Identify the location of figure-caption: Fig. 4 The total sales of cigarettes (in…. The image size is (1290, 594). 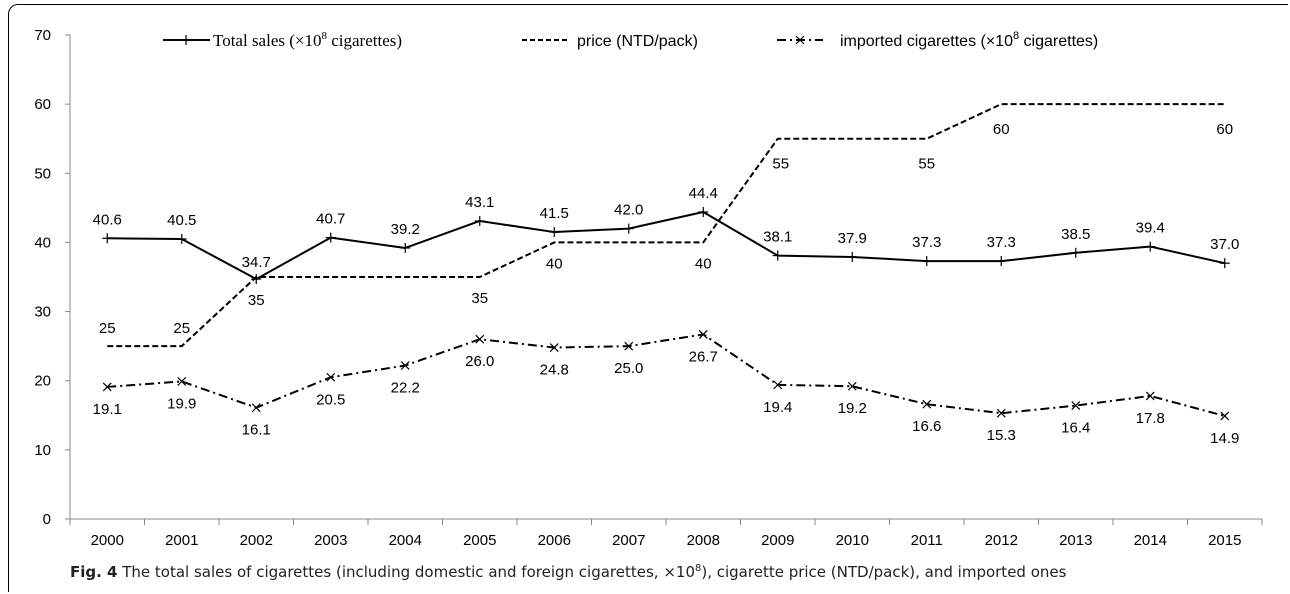
(568, 572).